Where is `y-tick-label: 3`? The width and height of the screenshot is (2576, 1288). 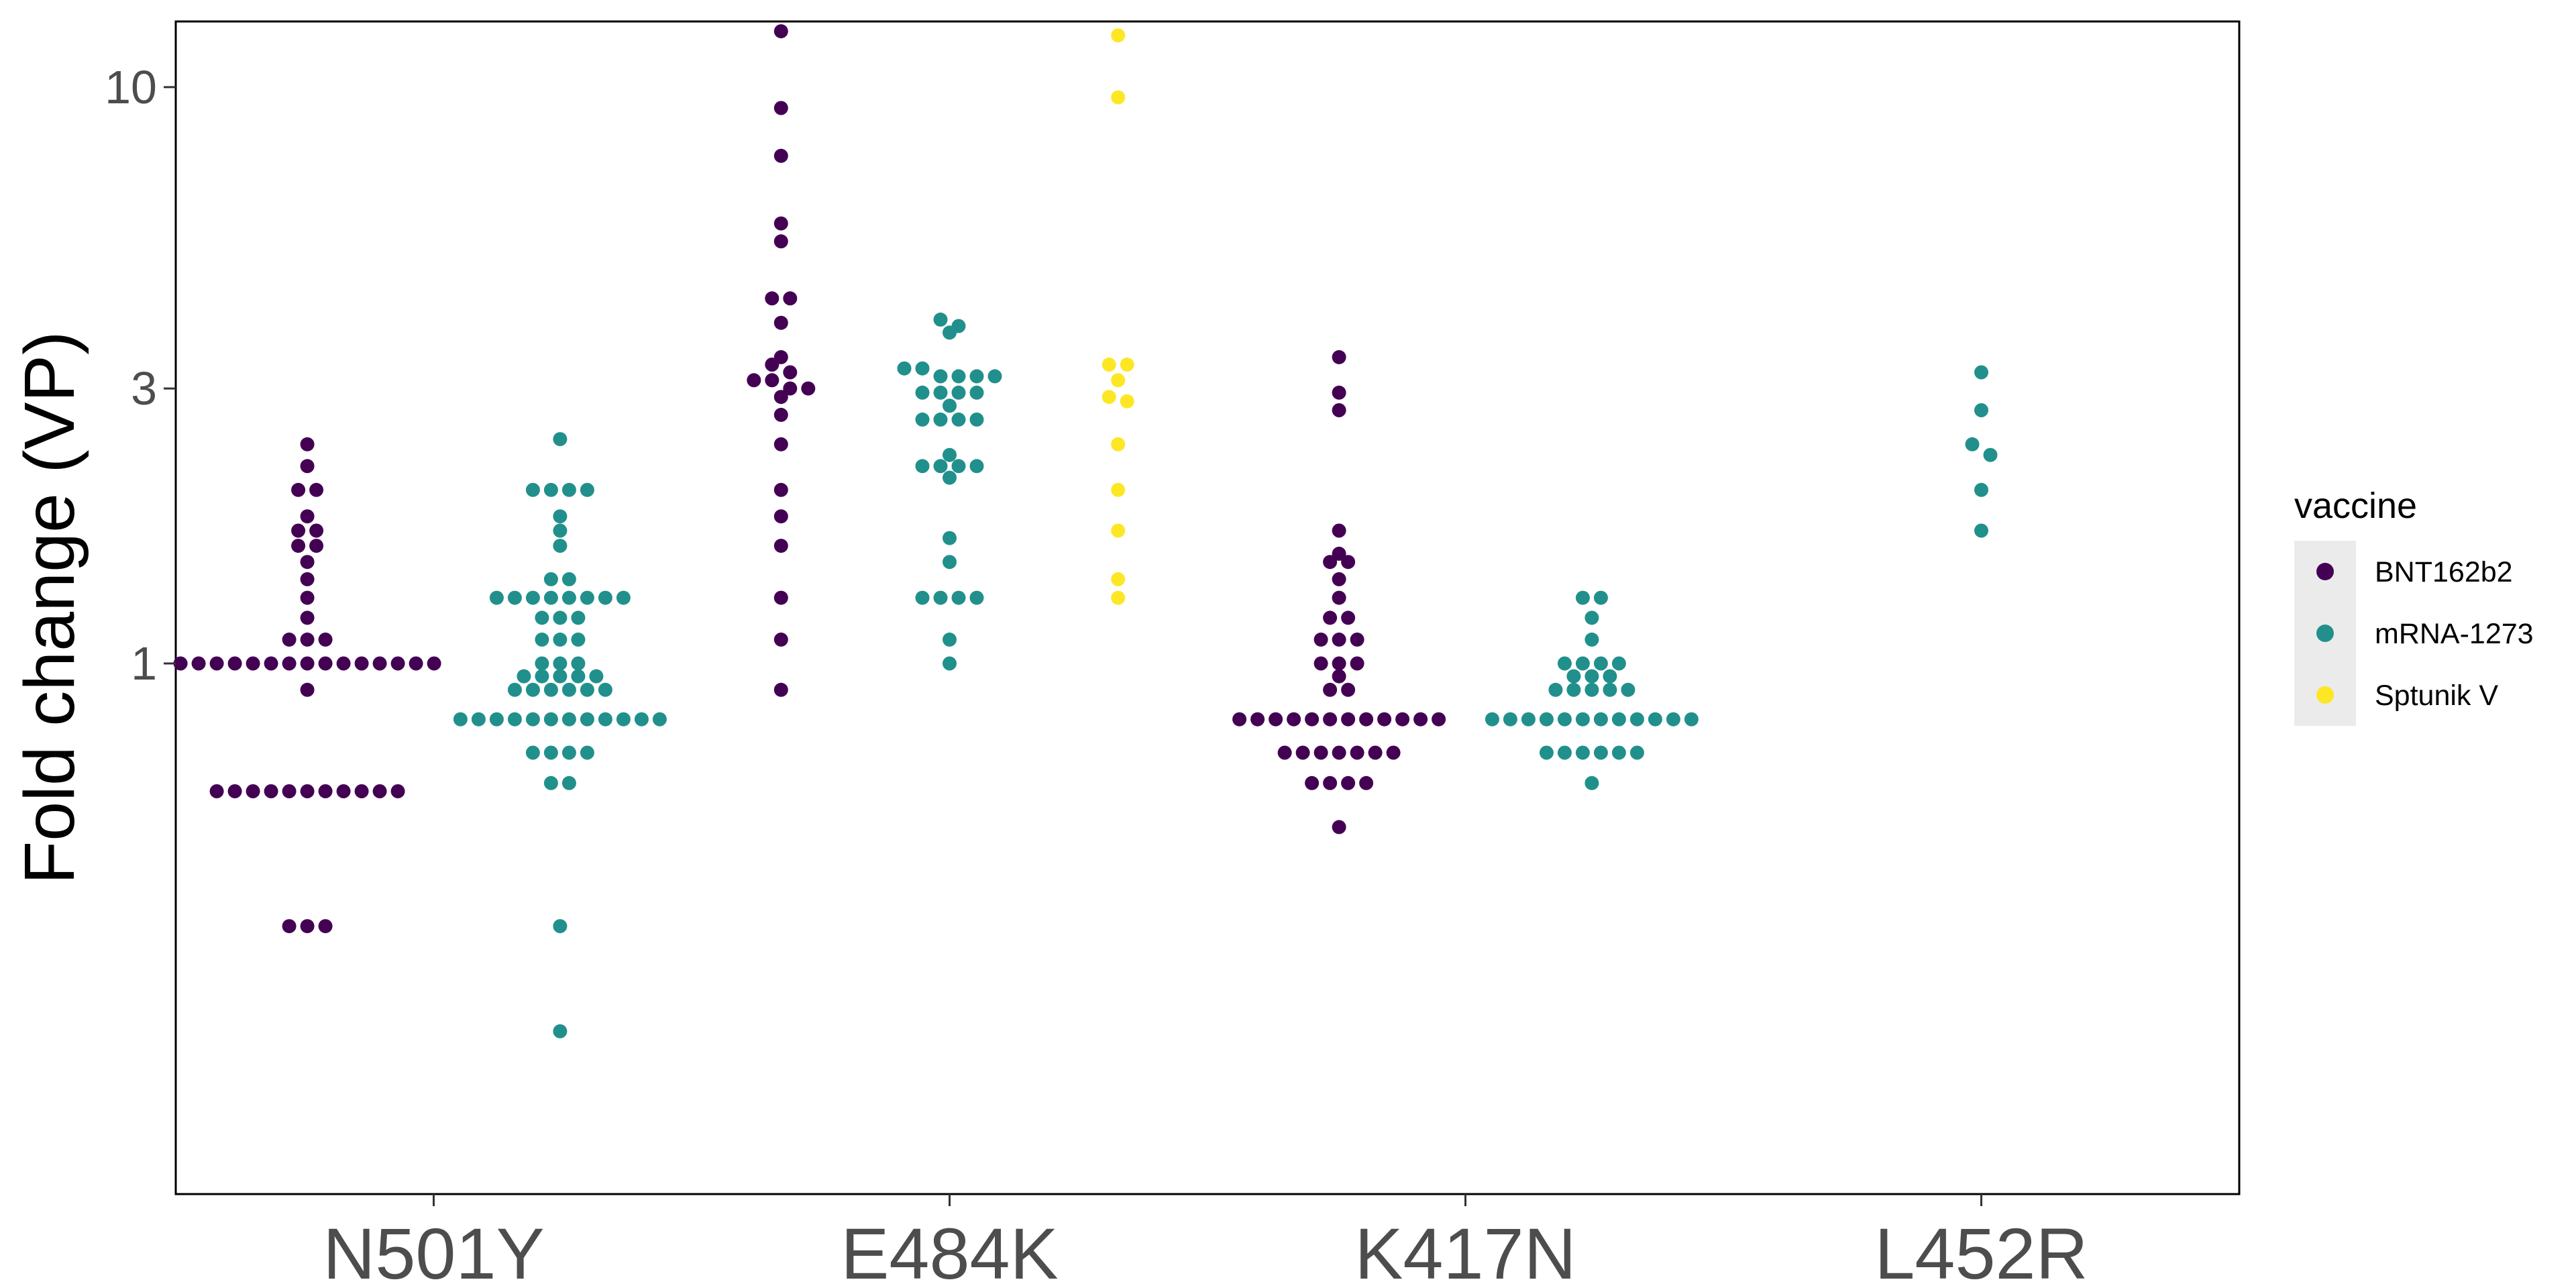
y-tick-label: 3 is located at coordinates (144, 388).